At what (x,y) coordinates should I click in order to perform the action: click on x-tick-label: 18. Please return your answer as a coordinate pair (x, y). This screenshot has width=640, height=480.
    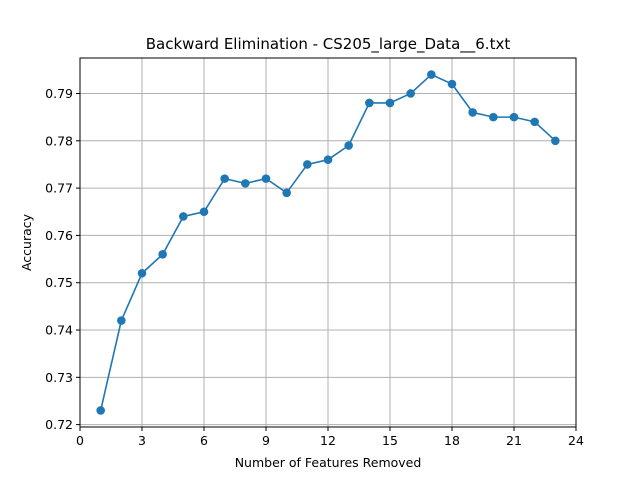
    Looking at the image, I should click on (452, 440).